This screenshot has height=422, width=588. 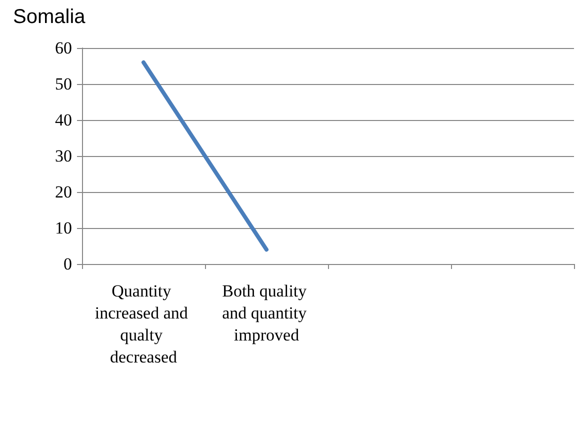 What do you see at coordinates (63, 228) in the screenshot?
I see `y-tick-label: 10` at bounding box center [63, 228].